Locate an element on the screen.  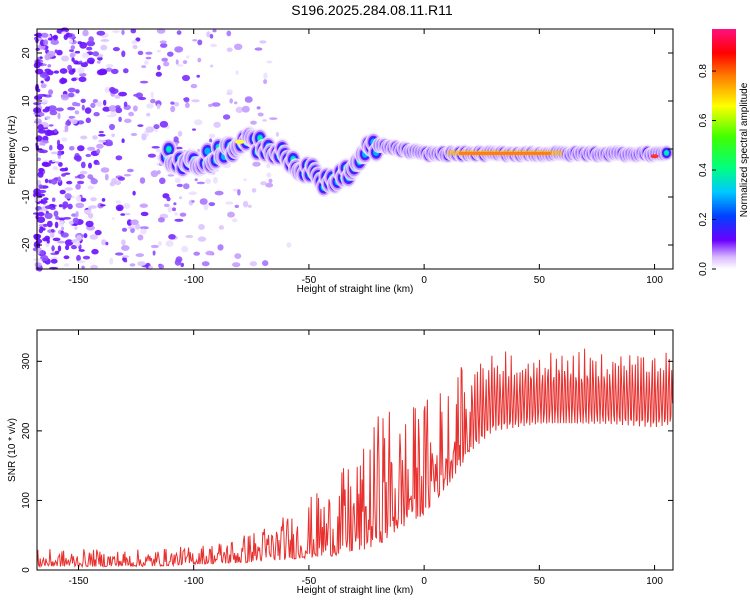
snr-x-tick-label: -50 is located at coordinates (309, 581).